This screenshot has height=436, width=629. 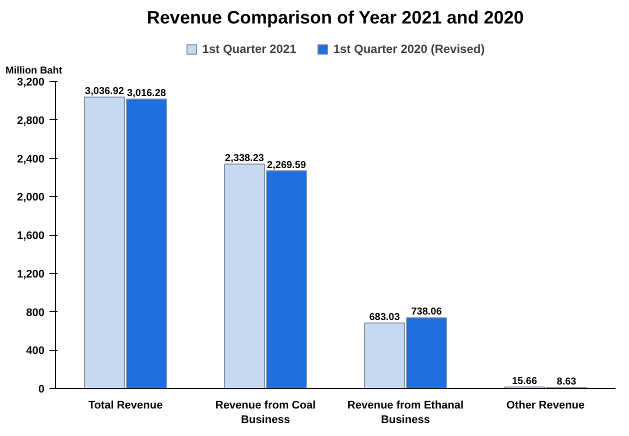 What do you see at coordinates (146, 94) in the screenshot?
I see `data-label: 3,016.28` at bounding box center [146, 94].